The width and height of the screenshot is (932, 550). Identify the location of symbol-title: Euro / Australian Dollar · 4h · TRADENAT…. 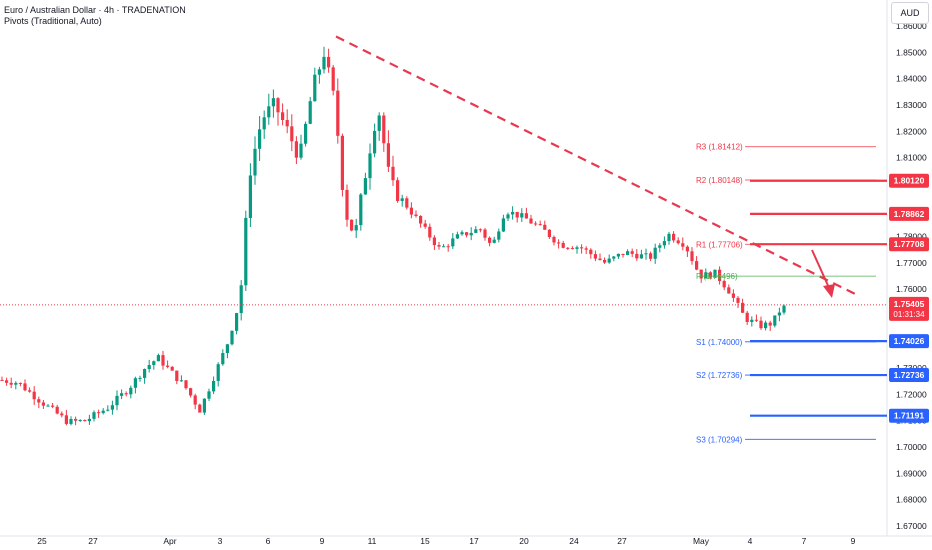
(95, 10).